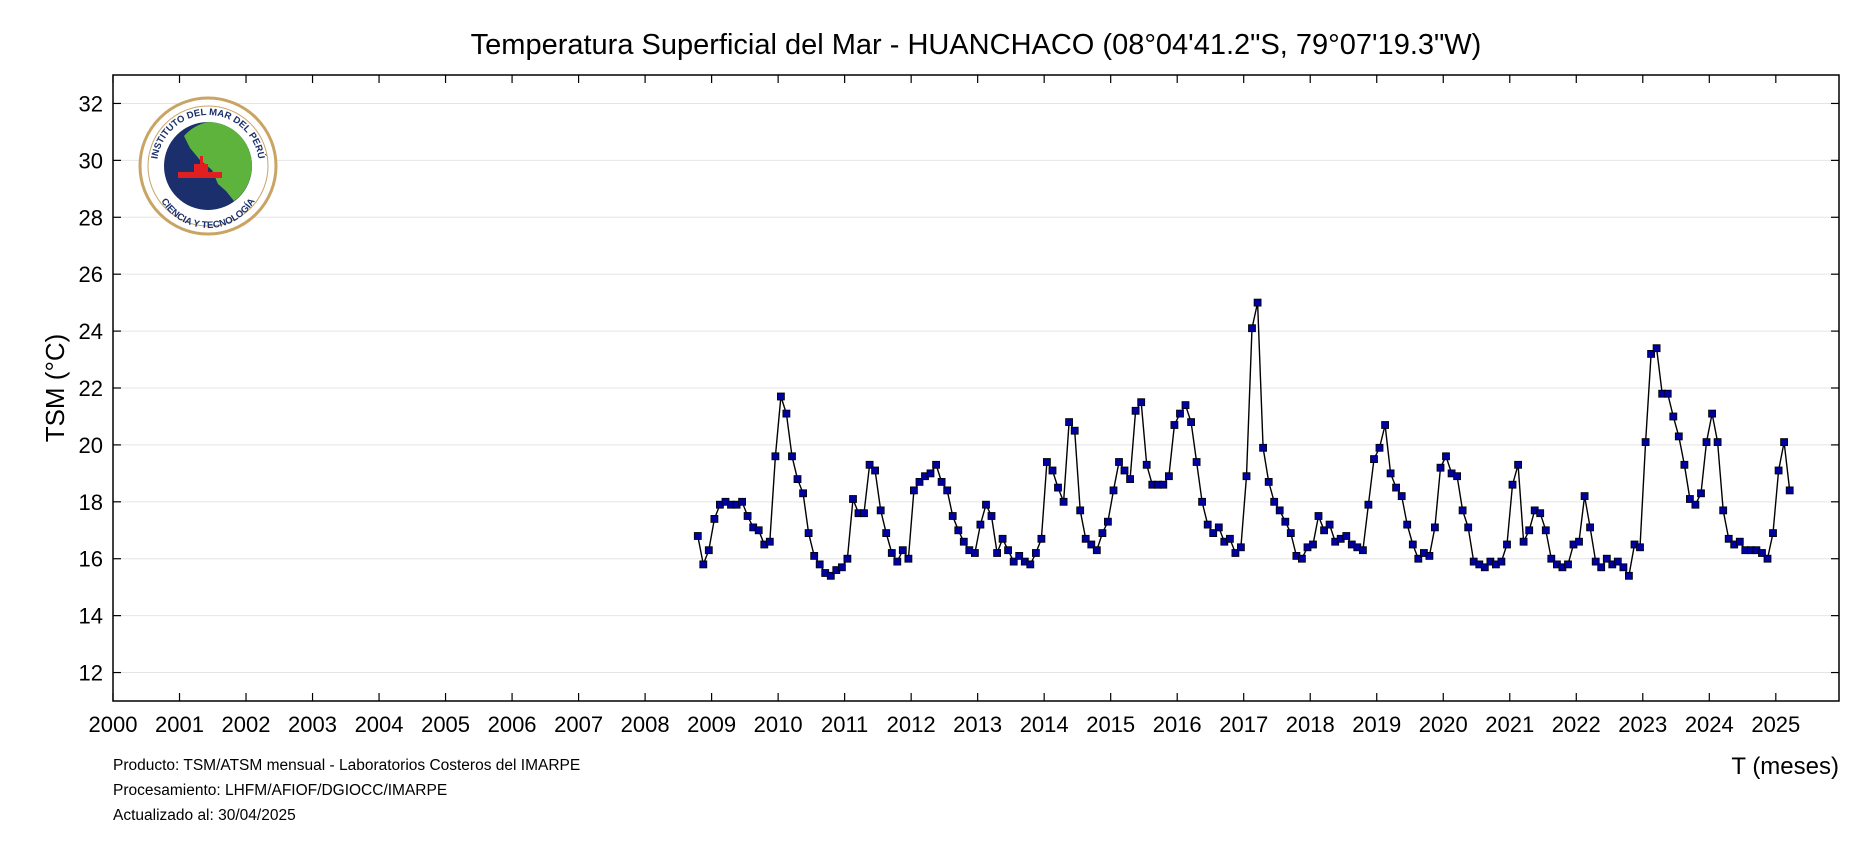  I want to click on x-tick-label: 2005, so click(445, 724).